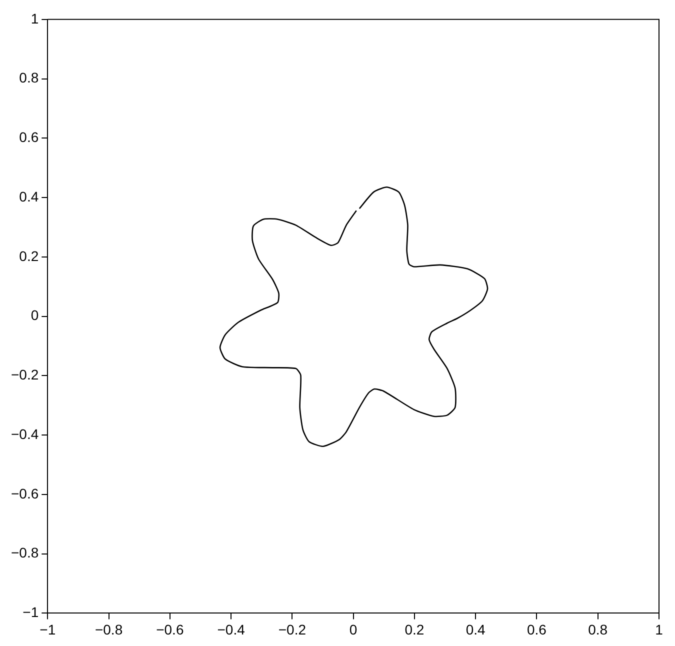 The height and width of the screenshot is (646, 675). I want to click on y-tick-label: 0.6, so click(29, 137).